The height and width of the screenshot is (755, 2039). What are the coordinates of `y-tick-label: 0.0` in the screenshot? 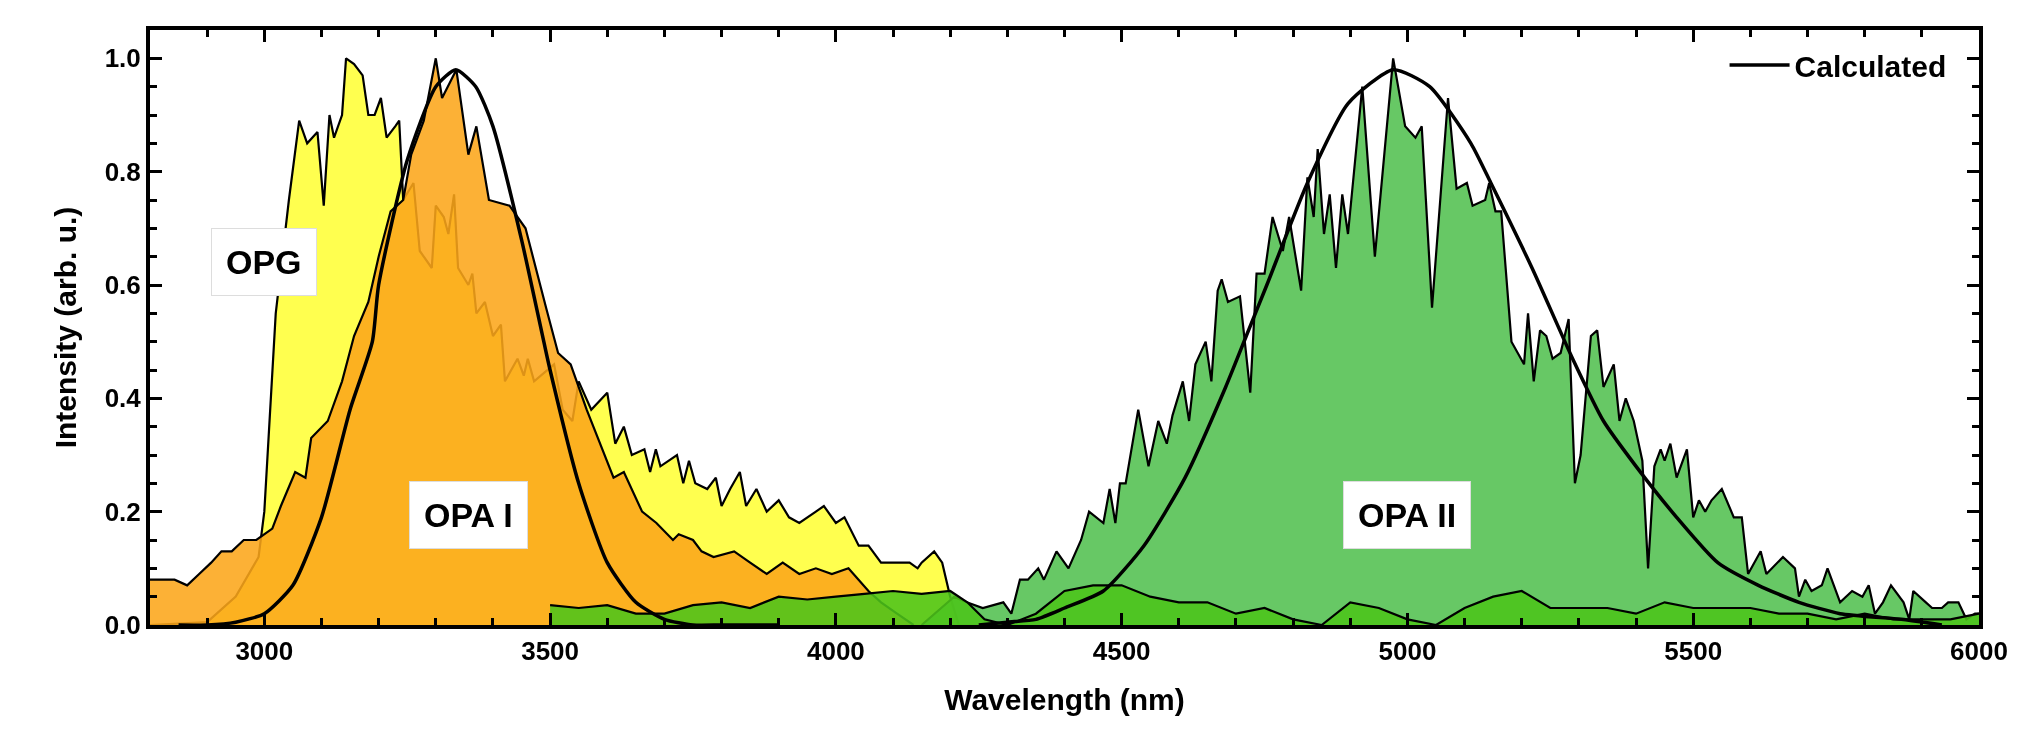 It's located at (122, 625).